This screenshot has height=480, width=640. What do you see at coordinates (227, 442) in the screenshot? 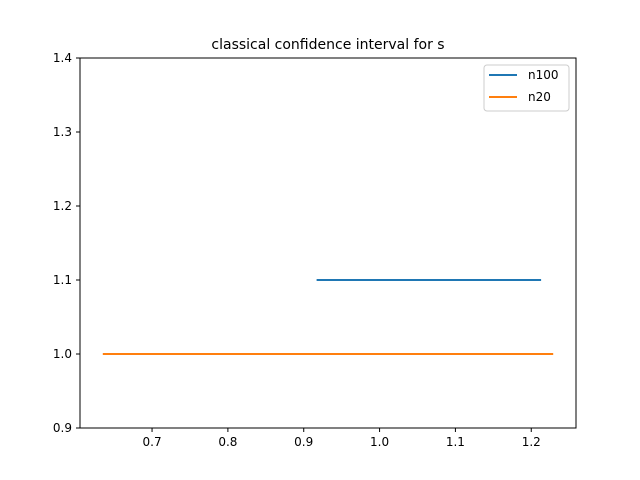
I see `x-tick-label: 0.8` at bounding box center [227, 442].